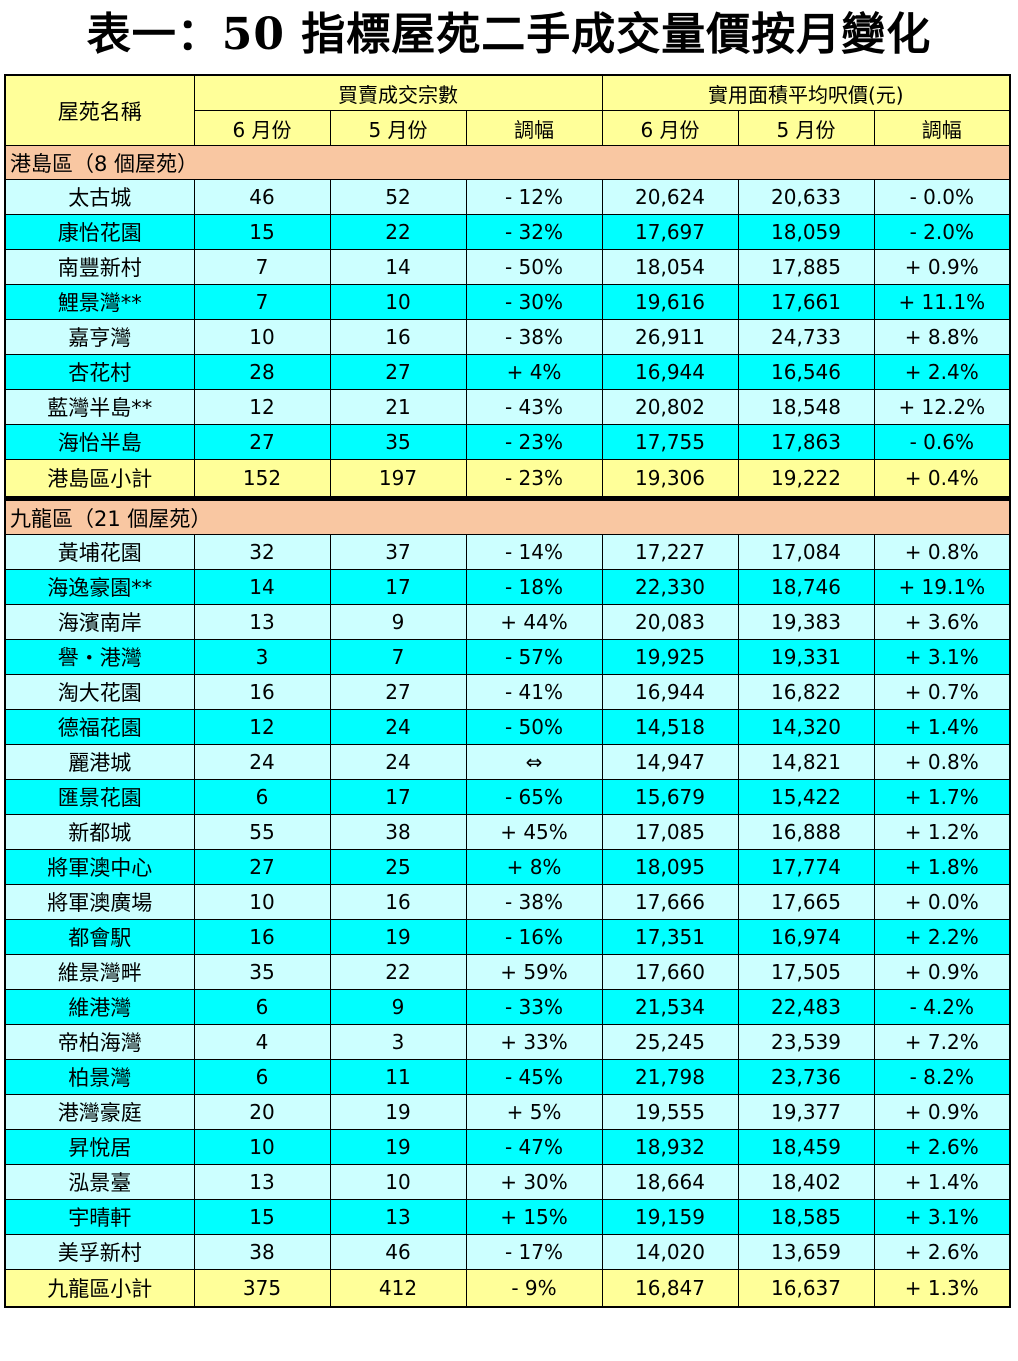 This screenshot has width=1018, height=1361. What do you see at coordinates (262, 267) in the screenshot?
I see `cell-vol-jun: 7` at bounding box center [262, 267].